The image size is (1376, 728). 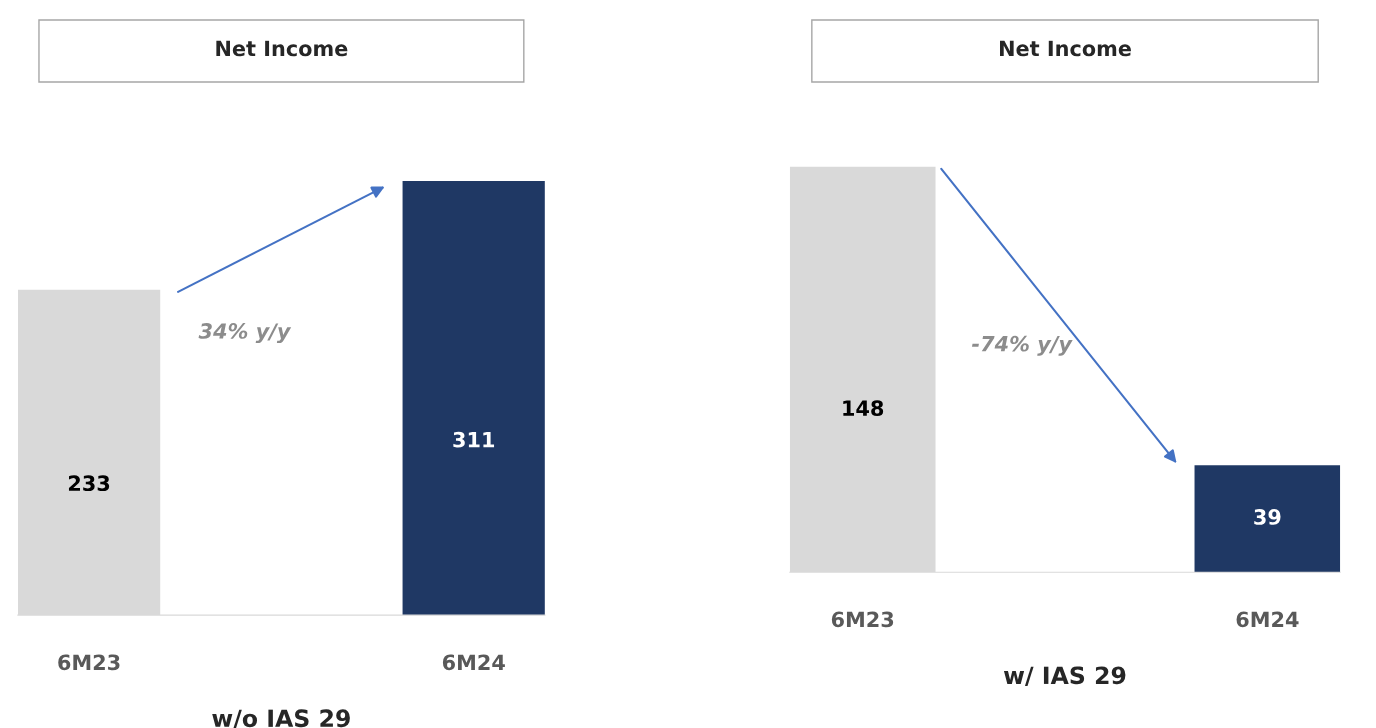 I want to click on data-label: 311, so click(x=474, y=439).